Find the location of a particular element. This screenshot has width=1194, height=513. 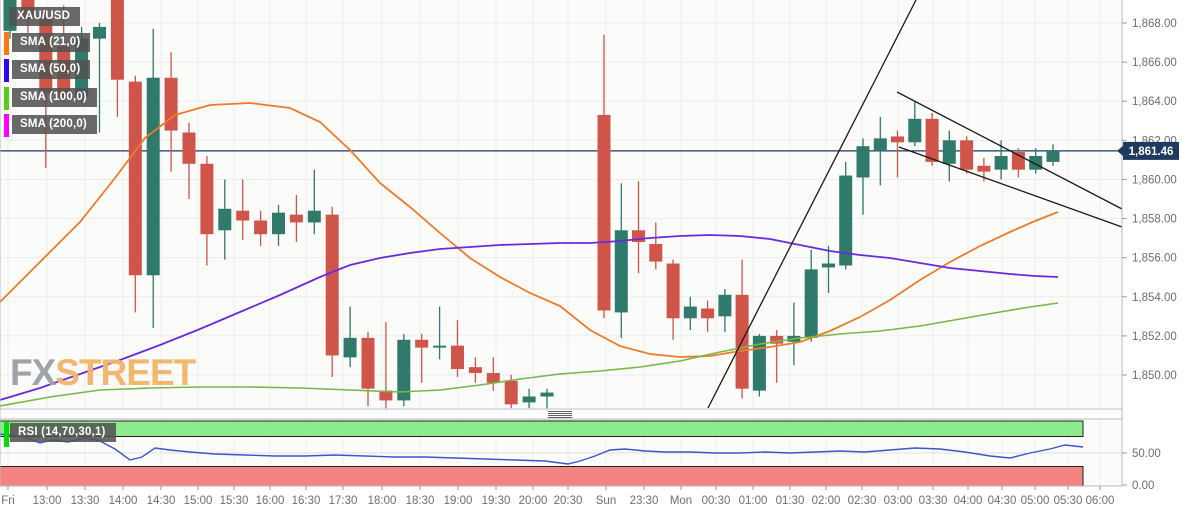

legend-item-label: RSI (14,70,30,1) is located at coordinates (63, 432).